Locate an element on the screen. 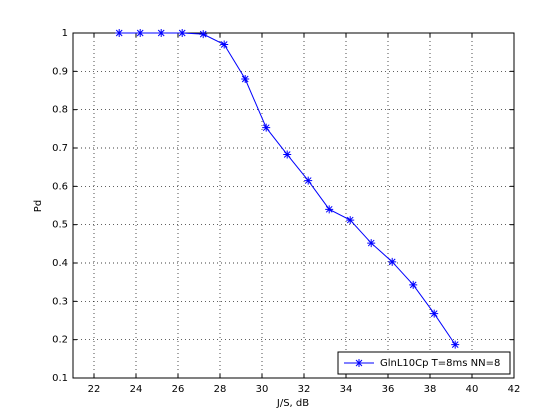 The image size is (560, 420). y-tick-label: 0.9 is located at coordinates (60, 71).